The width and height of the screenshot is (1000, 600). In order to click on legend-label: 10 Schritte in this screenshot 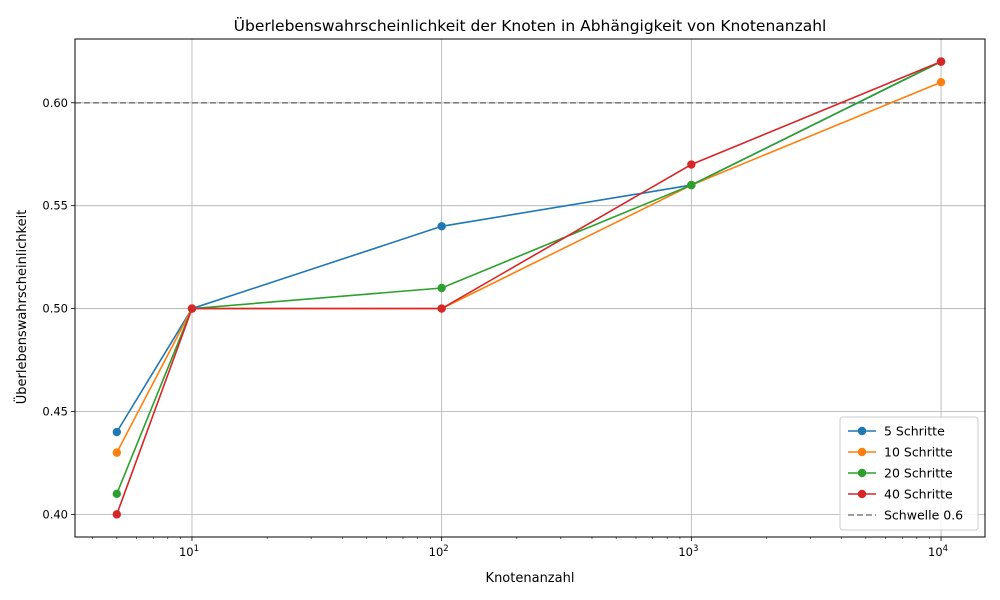, I will do `click(918, 452)`.